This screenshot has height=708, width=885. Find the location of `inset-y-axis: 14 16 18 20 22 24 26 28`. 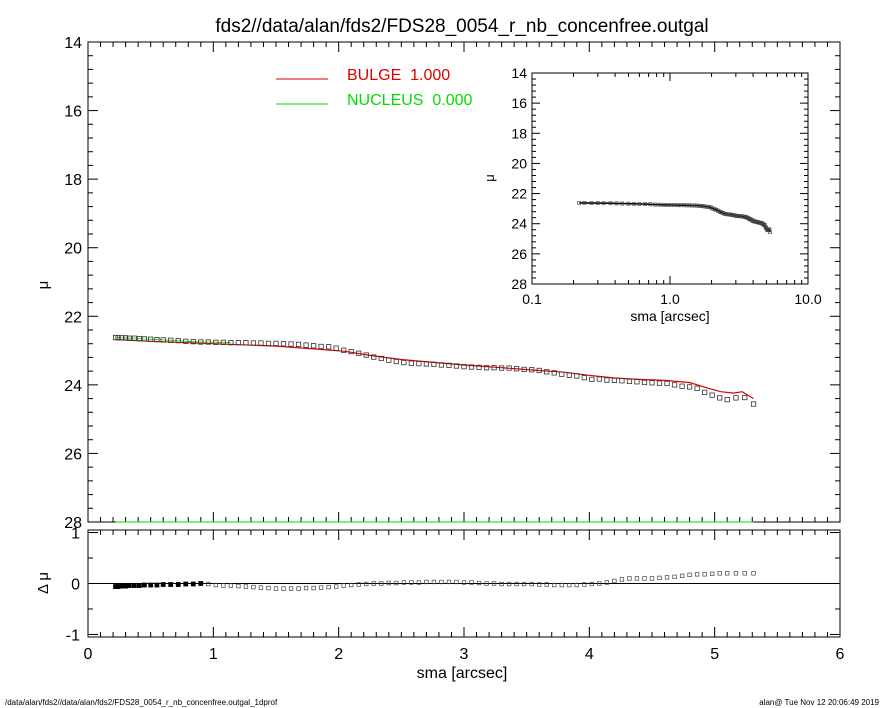

inset-y-axis: 14 16 18 20 22 24 26 28 is located at coordinates (659, 178).